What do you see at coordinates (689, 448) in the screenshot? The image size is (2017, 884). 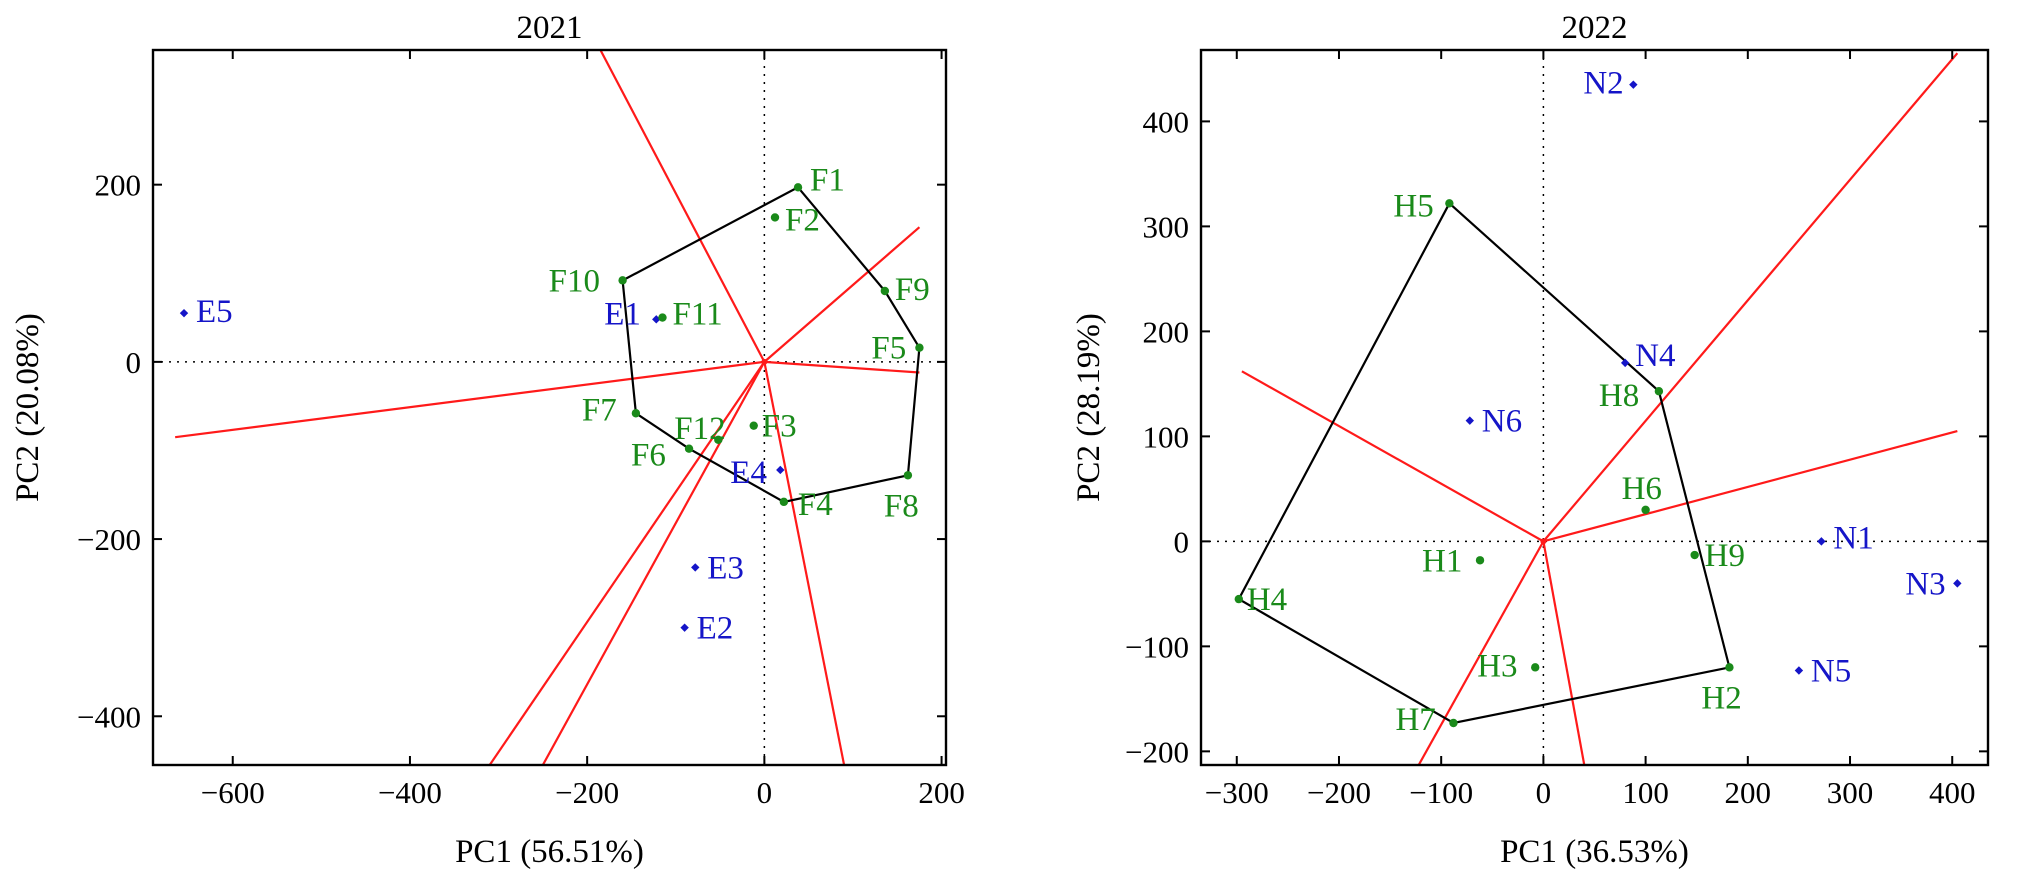 I see `genotype-point-F6` at bounding box center [689, 448].